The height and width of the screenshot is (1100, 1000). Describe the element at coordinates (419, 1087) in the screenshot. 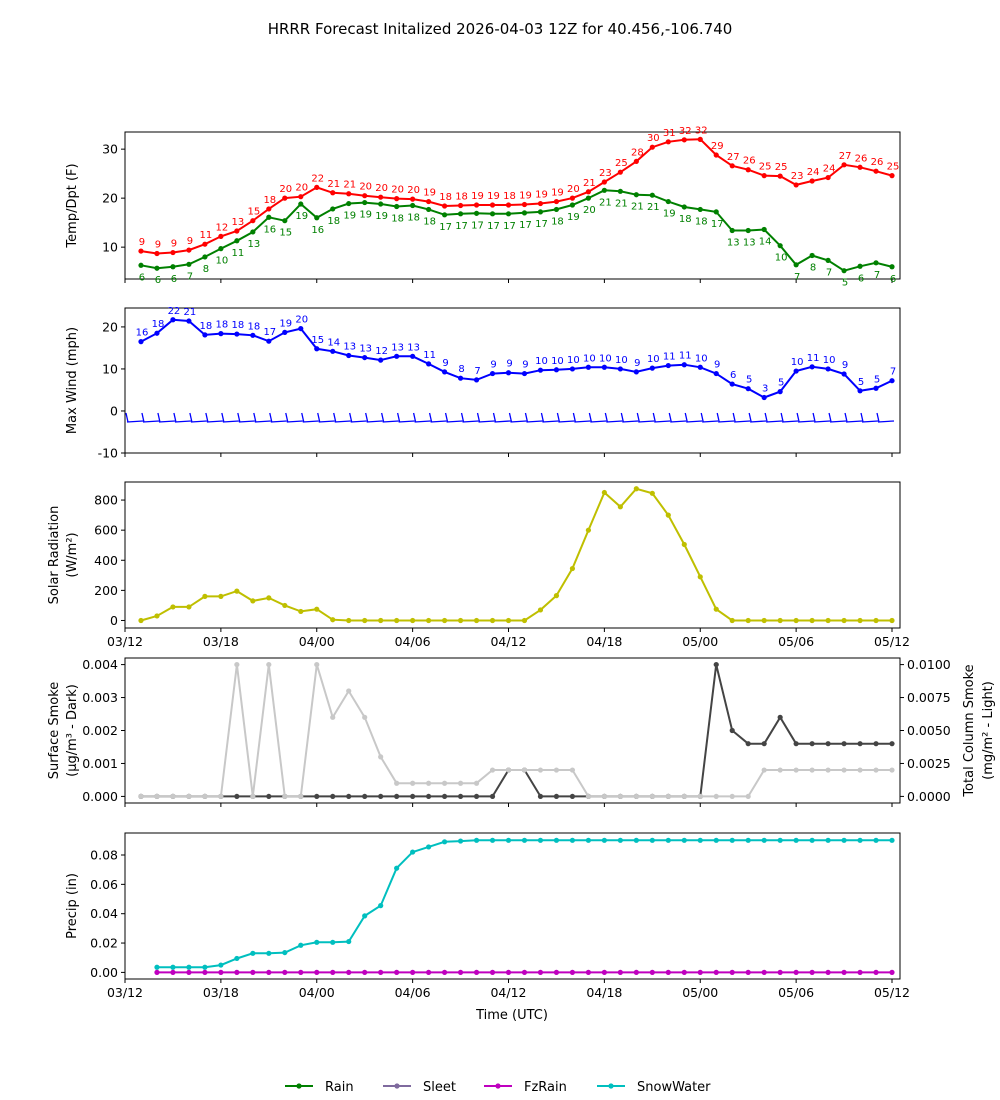

I see `legend-item-sleet: Sleet` at that location.